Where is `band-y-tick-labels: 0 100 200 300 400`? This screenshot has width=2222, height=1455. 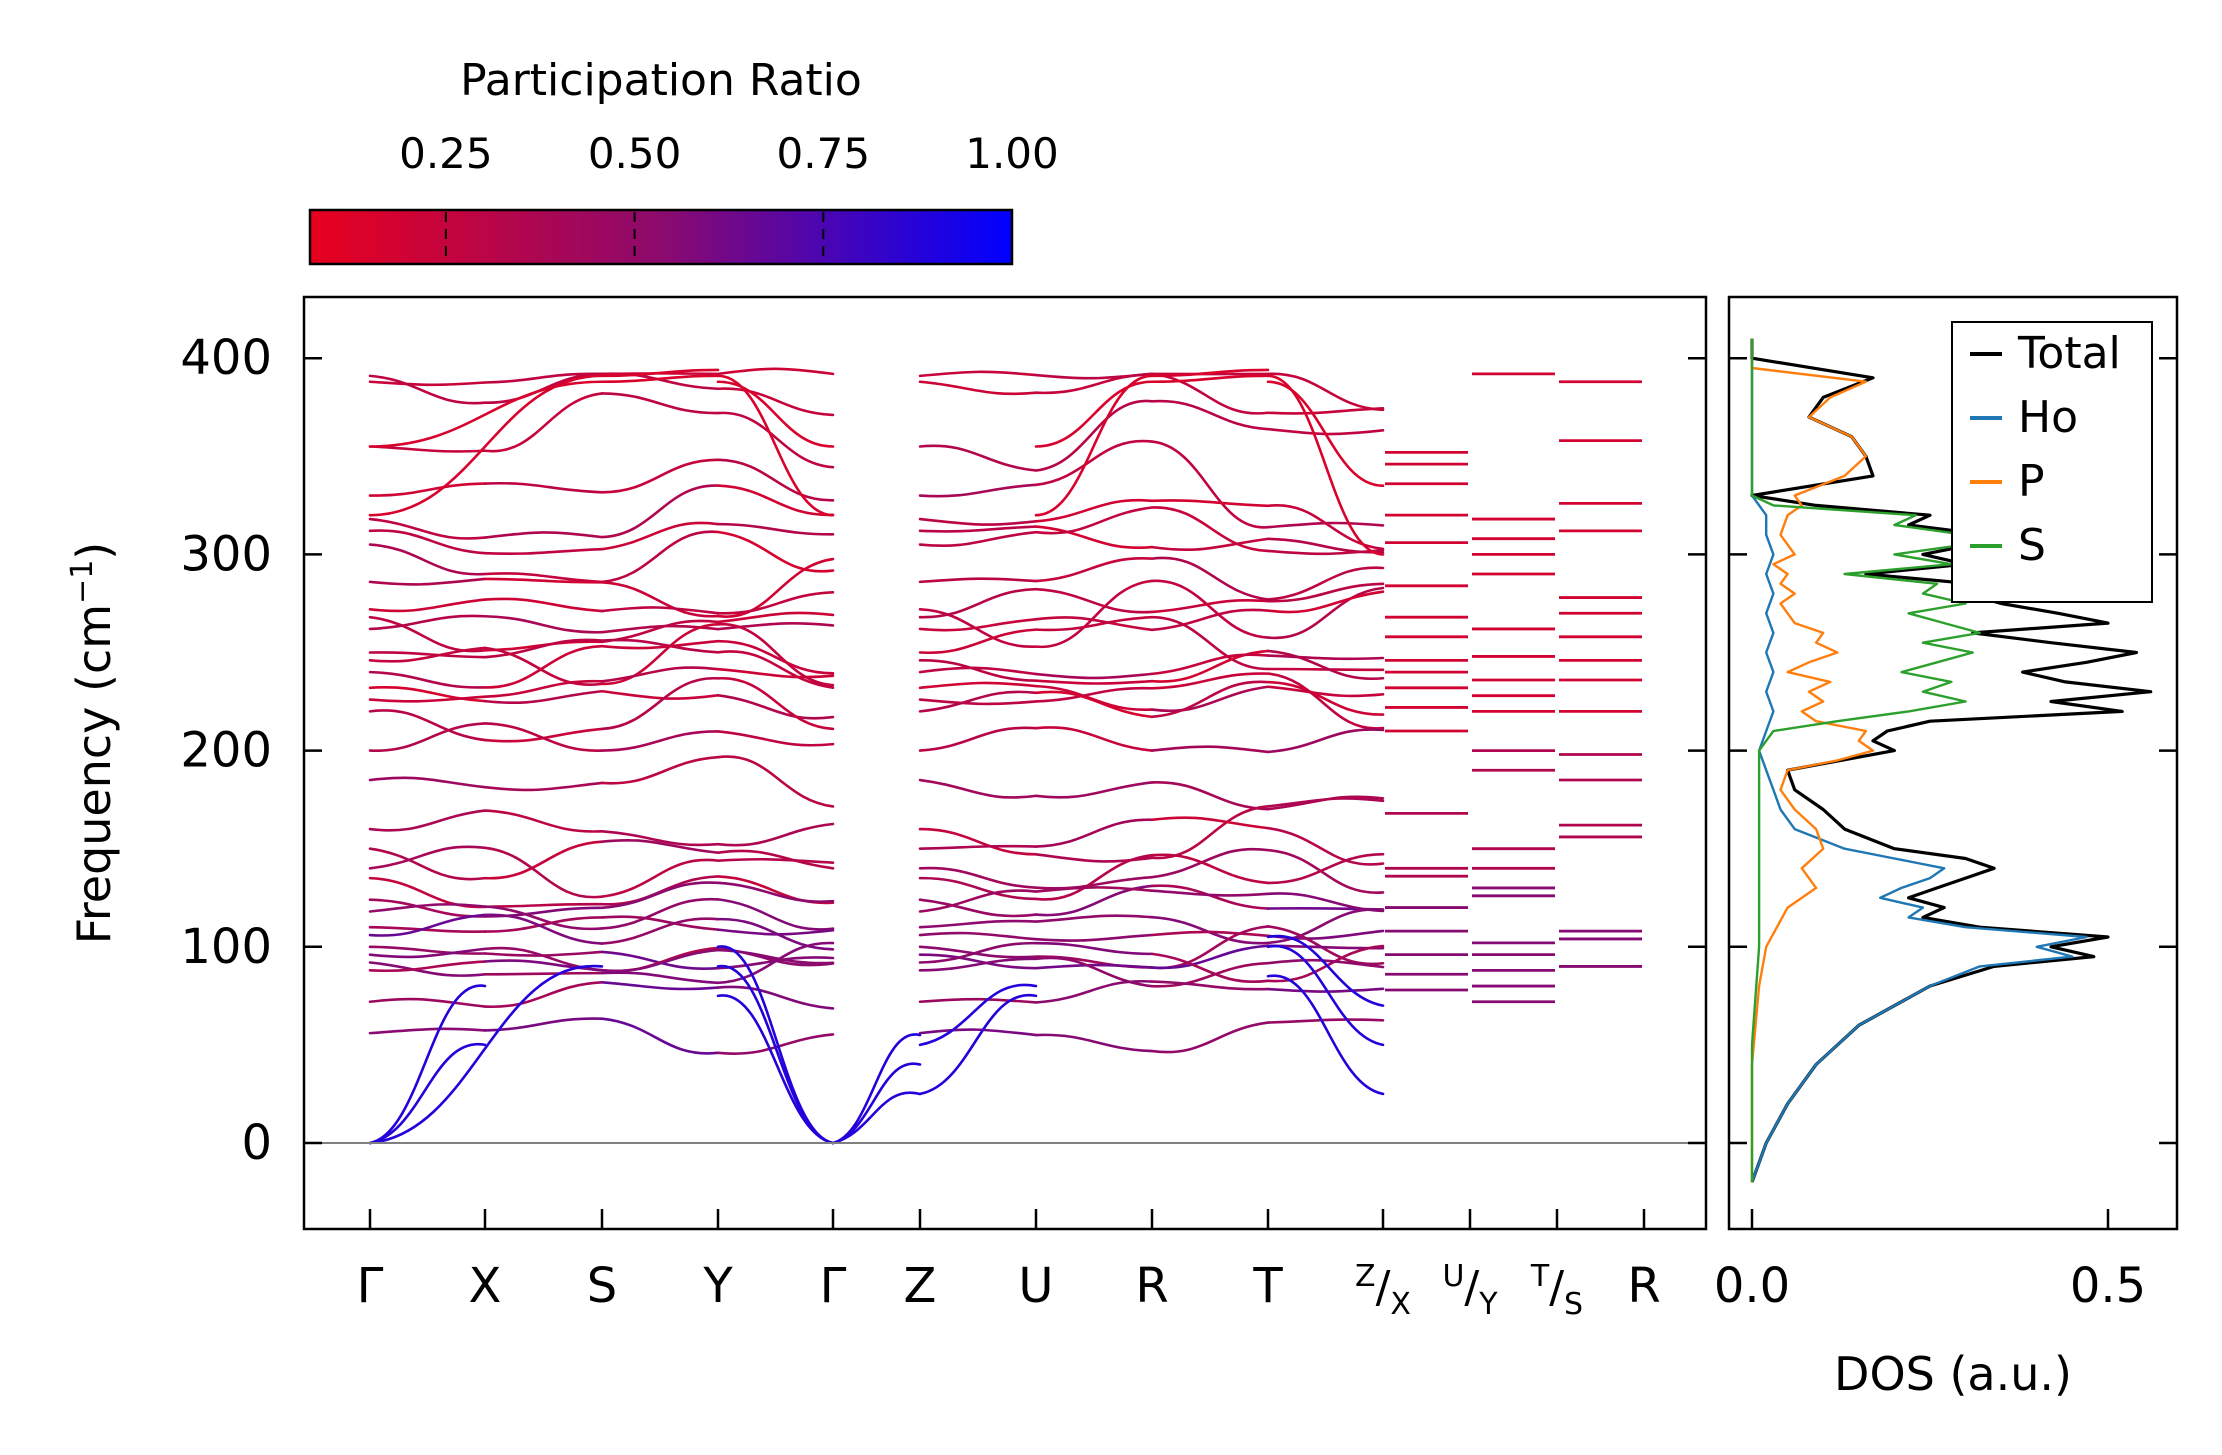 band-y-tick-labels: 0 100 200 300 400 is located at coordinates (226, 750).